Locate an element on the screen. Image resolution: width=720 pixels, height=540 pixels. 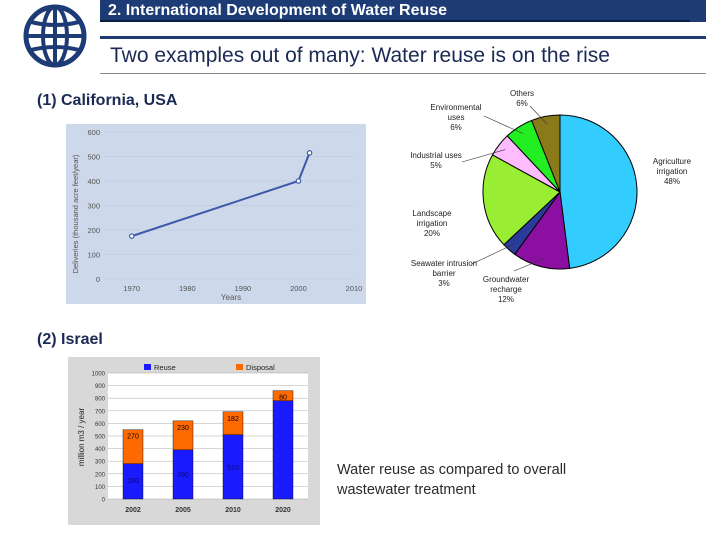
x-tick-label: 1970 is located at coordinates (131, 288).